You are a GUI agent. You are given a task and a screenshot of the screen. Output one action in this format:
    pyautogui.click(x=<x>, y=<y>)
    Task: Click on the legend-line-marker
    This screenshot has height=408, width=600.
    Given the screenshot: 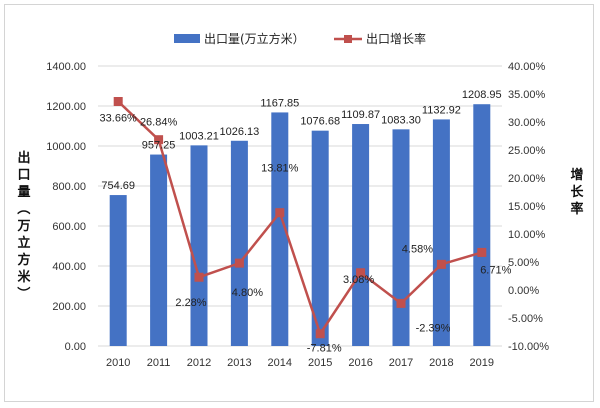 What is the action you would take?
    pyautogui.click(x=348, y=39)
    